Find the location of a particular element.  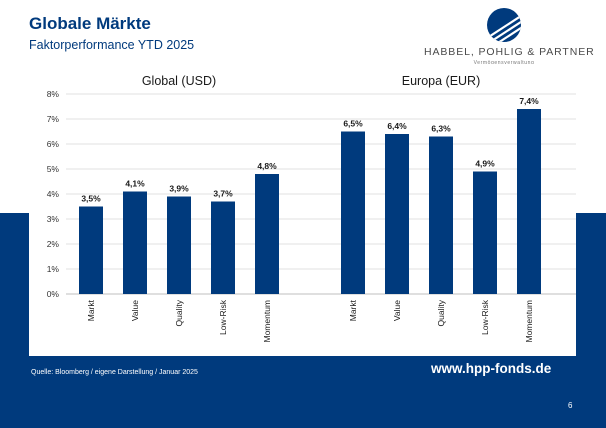

y-tick-label: 2% is located at coordinates (53, 244).